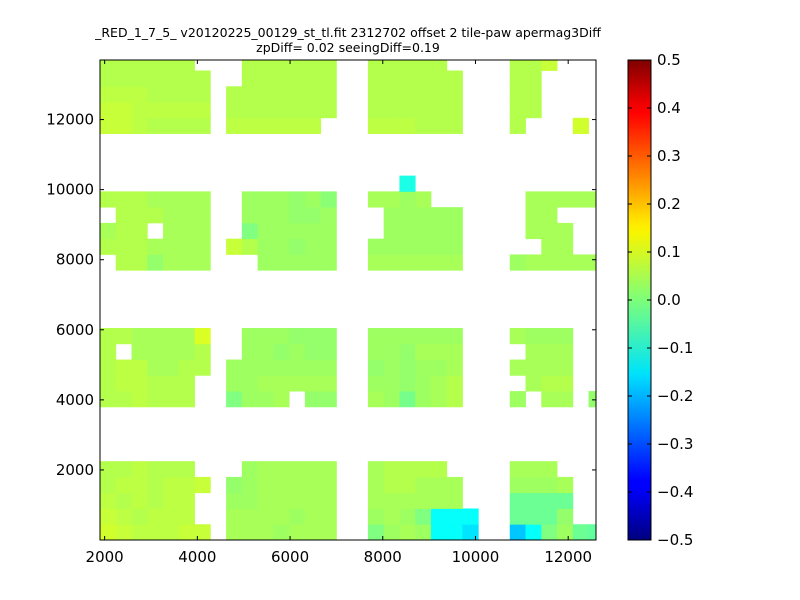 This screenshot has width=800, height=600. What do you see at coordinates (675, 444) in the screenshot?
I see `colorbar-tick-label: −0.3` at bounding box center [675, 444].